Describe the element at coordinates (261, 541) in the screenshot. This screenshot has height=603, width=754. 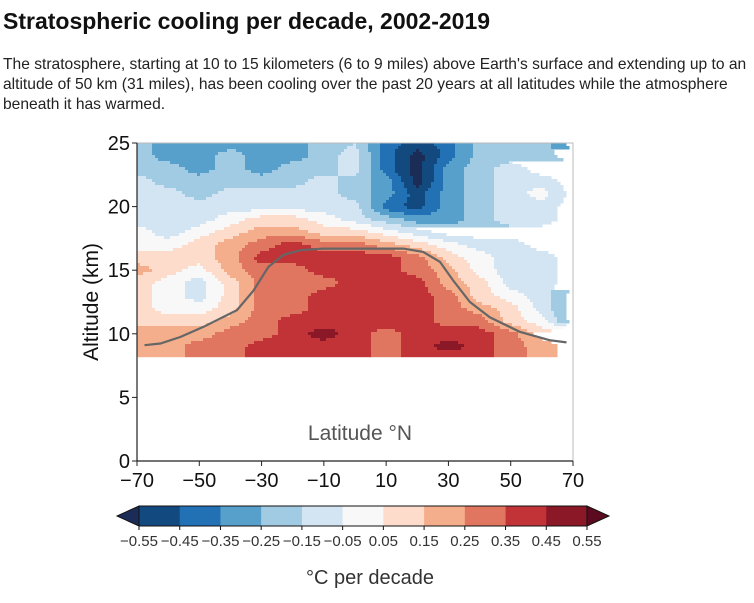
I see `colorbar-tick-label: −0.25` at that location.